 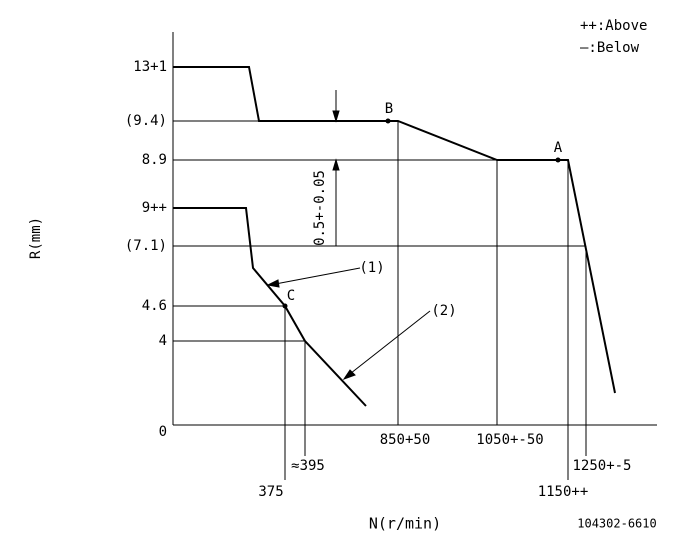 I want to click on dimension-line, so click(x=336, y=168).